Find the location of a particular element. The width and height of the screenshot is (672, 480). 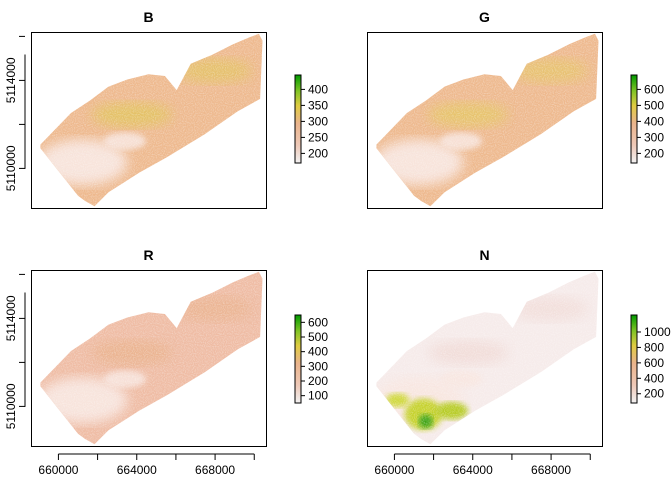

panel-title: B is located at coordinates (148, 17).